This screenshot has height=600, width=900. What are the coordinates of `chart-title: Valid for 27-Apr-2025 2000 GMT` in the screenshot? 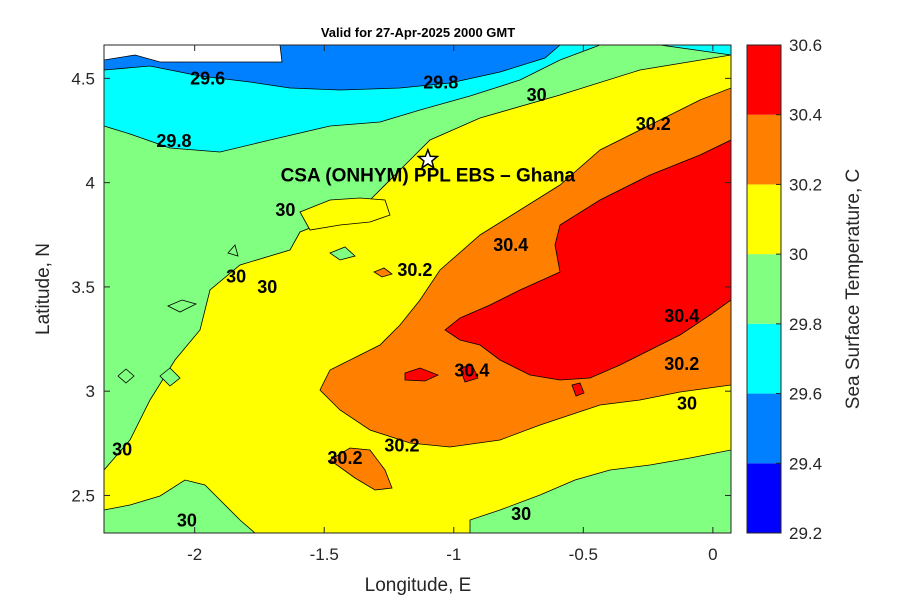 It's located at (418, 32).